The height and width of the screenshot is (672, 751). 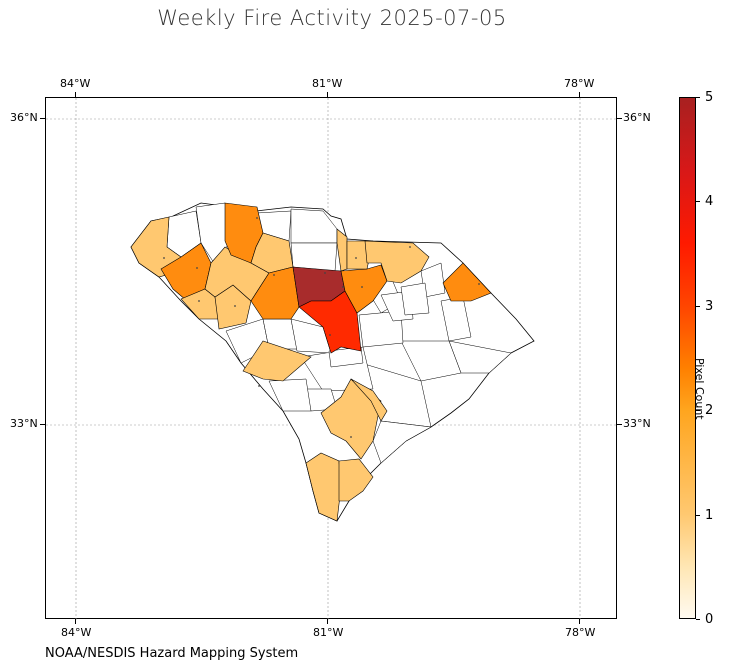 I want to click on colorbar-tick-label: 2, so click(x=709, y=410).